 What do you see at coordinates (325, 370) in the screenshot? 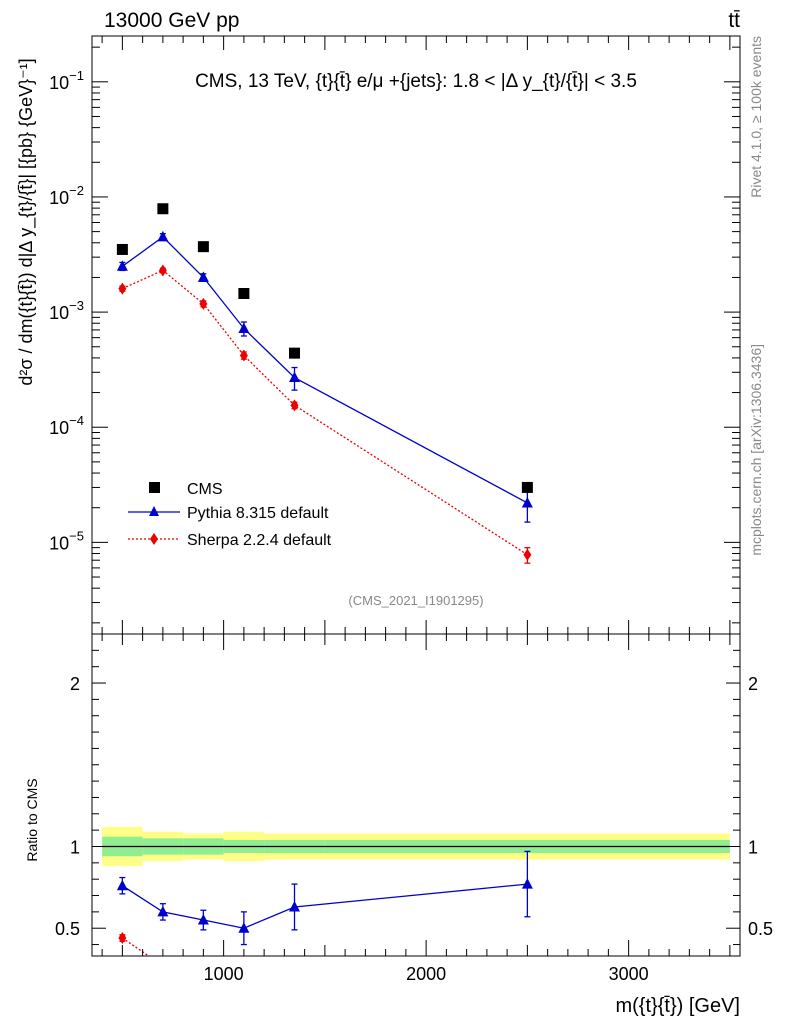
I see `main-pythia-line` at bounding box center [325, 370].